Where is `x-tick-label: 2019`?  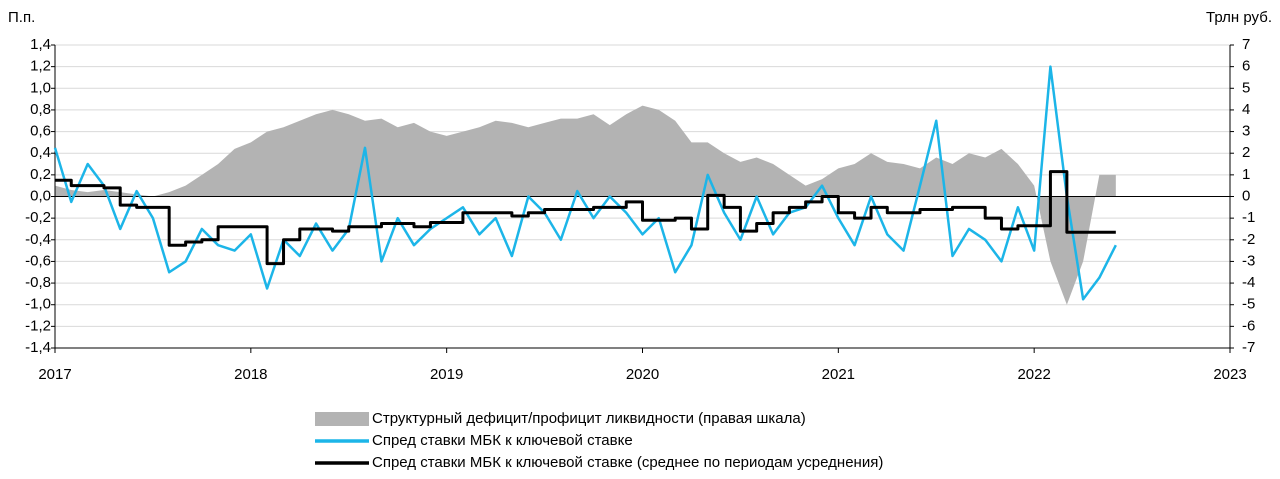 x-tick-label: 2019 is located at coordinates (446, 374).